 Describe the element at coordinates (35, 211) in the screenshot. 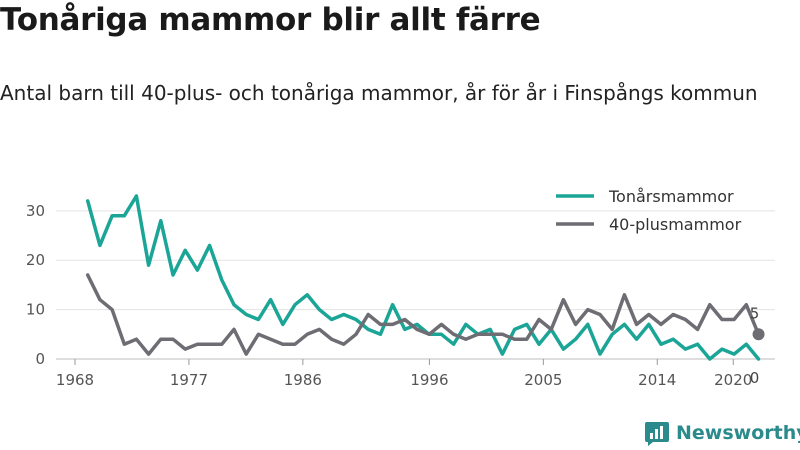

I see `y-tick-label: 30` at that location.